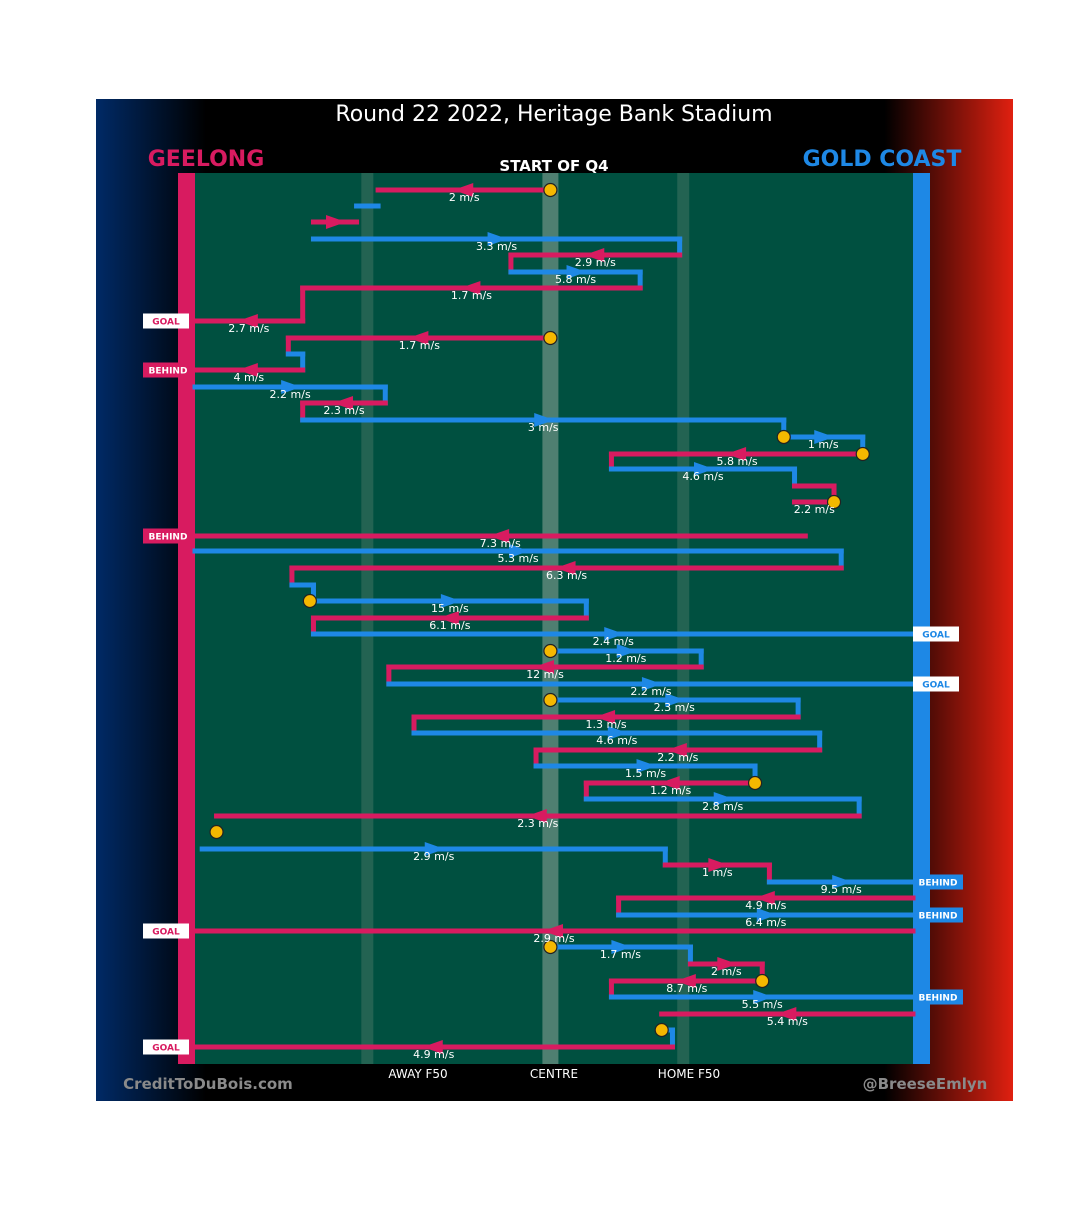 Image resolution: width=1080 pixels, height=1215 pixels. I want to click on credit-right: @BreeseEmlyn, so click(925, 1084).